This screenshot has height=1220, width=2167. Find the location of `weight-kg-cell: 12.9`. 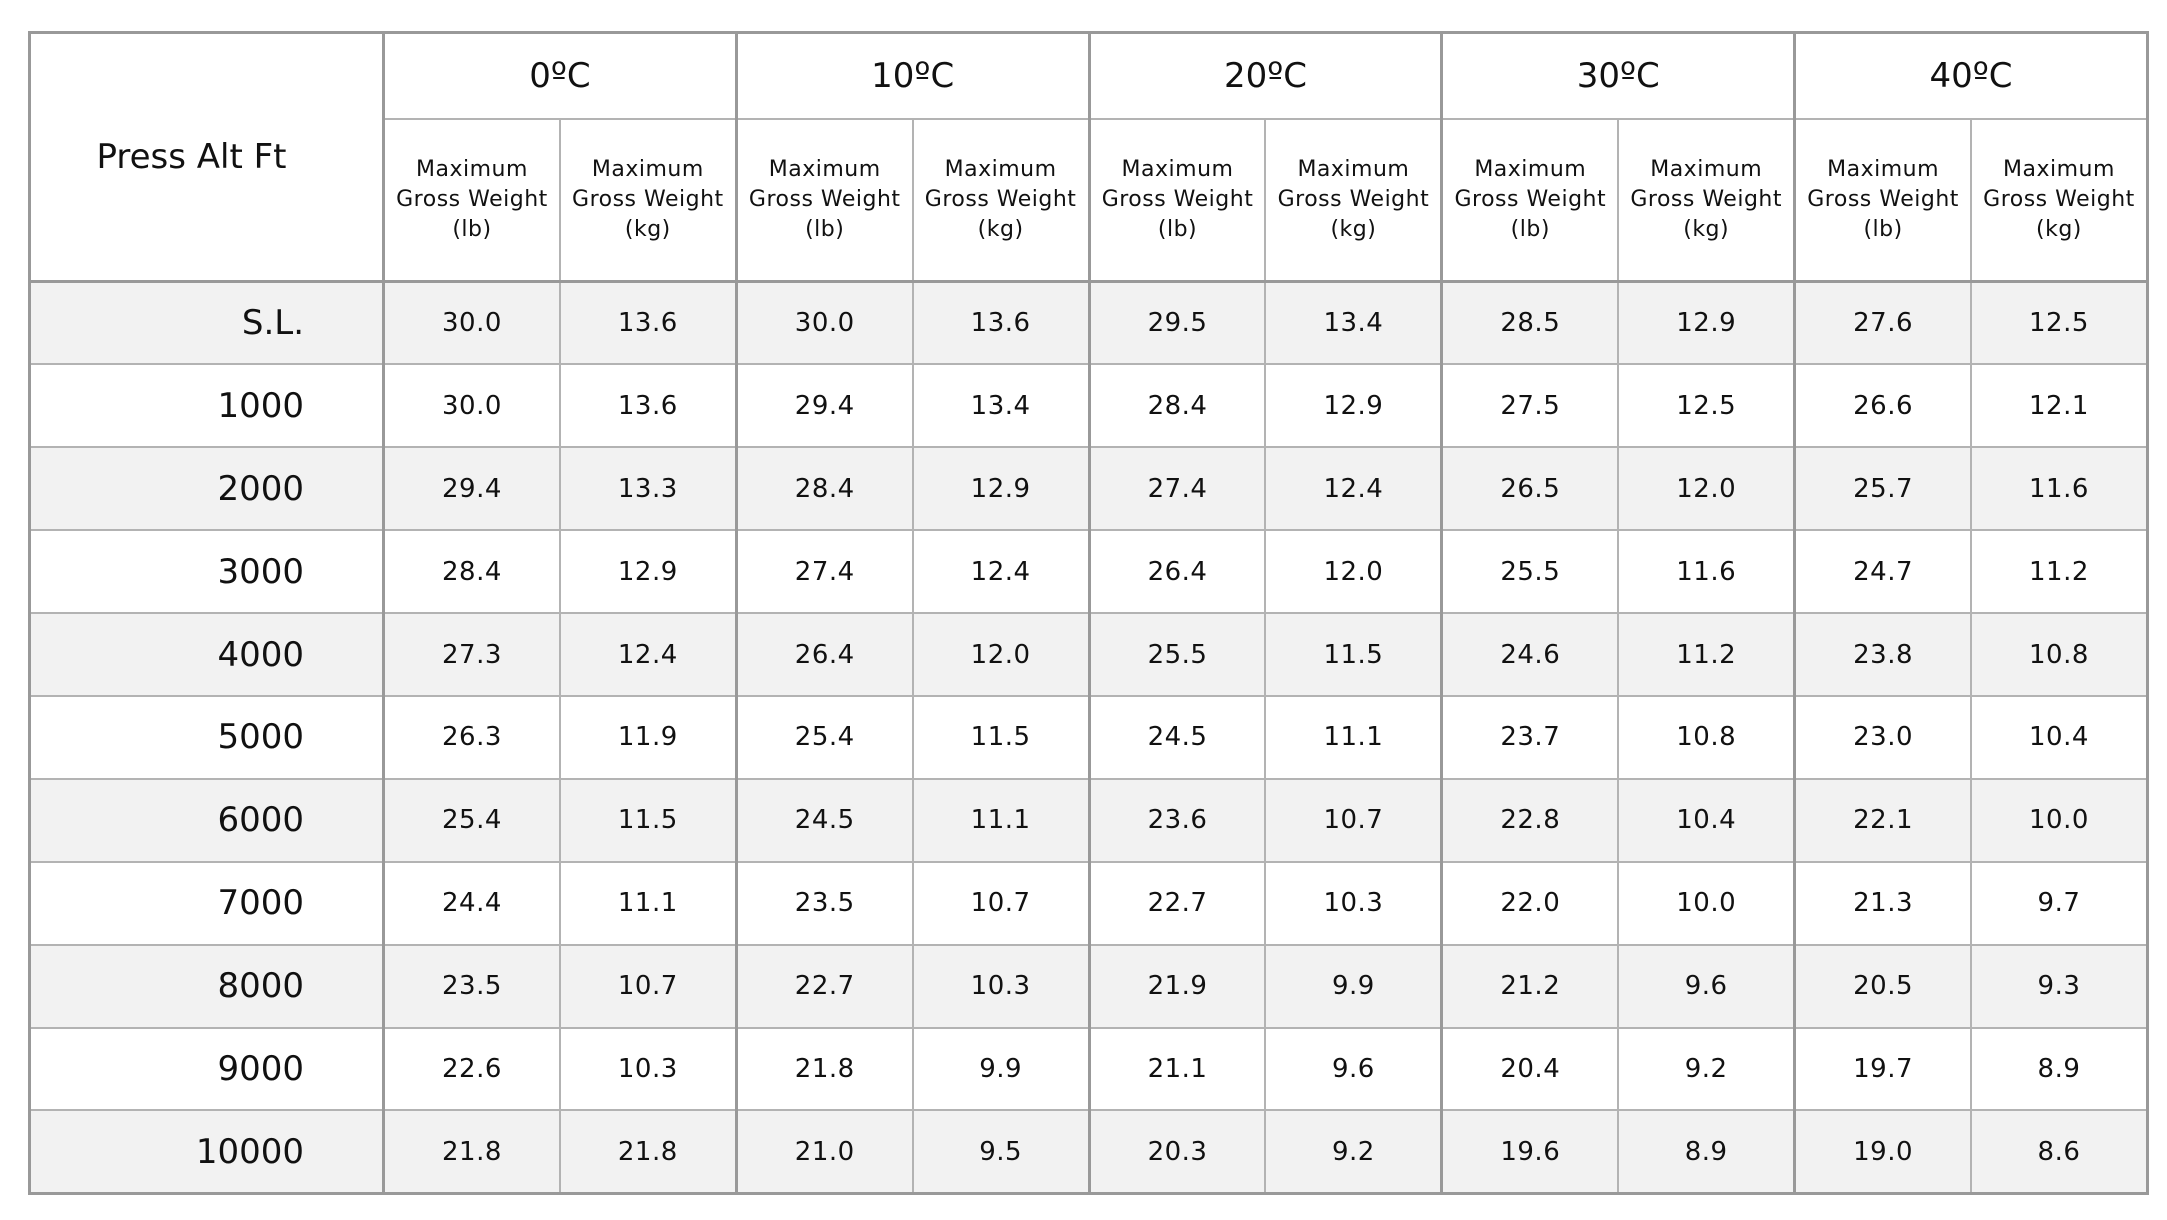

weight-kg-cell: 12.9 is located at coordinates (1353, 406).